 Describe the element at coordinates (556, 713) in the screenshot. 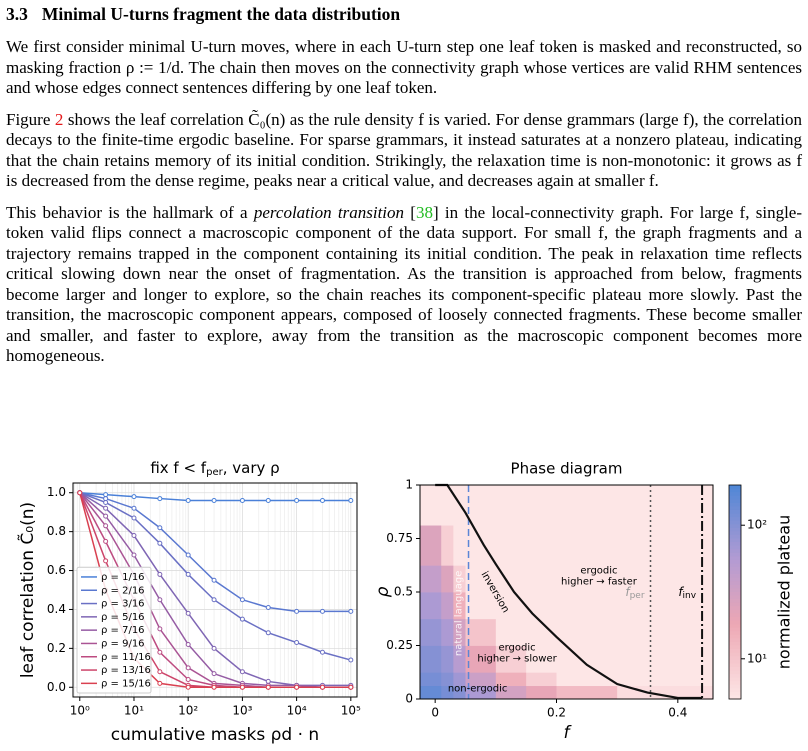

I see `x-tick-label: 0.2` at that location.